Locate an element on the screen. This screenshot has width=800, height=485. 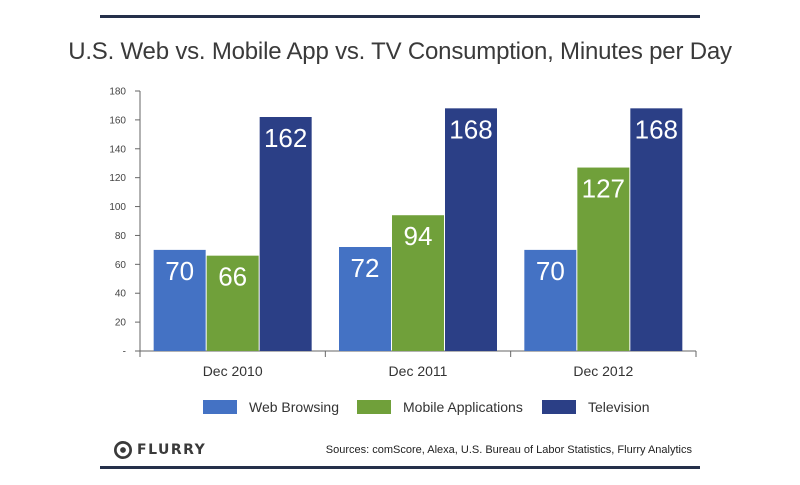
legend-item-mobile: Mobile Applications is located at coordinates (440, 407).